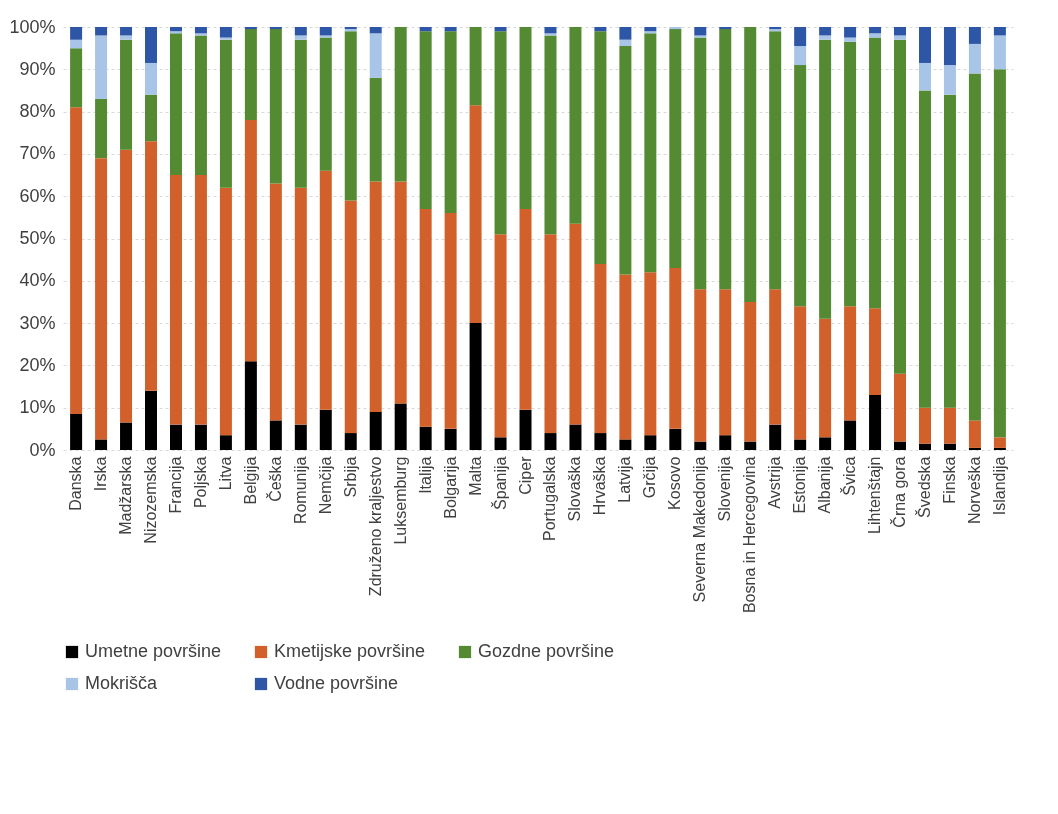 The image size is (1058, 814). What do you see at coordinates (37, 407) in the screenshot?
I see `y-tick-label: 10%` at bounding box center [37, 407].